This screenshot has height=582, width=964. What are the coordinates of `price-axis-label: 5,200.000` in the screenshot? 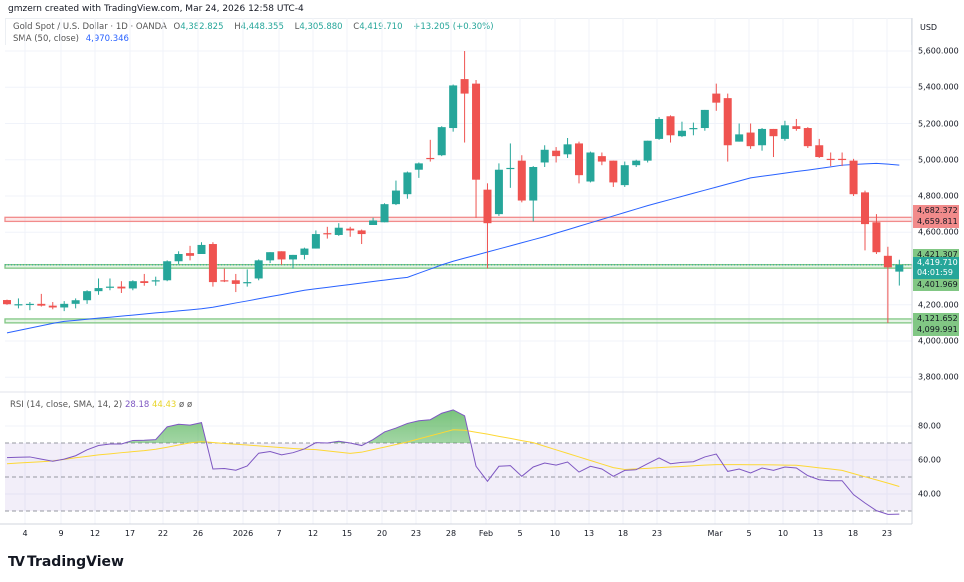 It's located at (938, 123).